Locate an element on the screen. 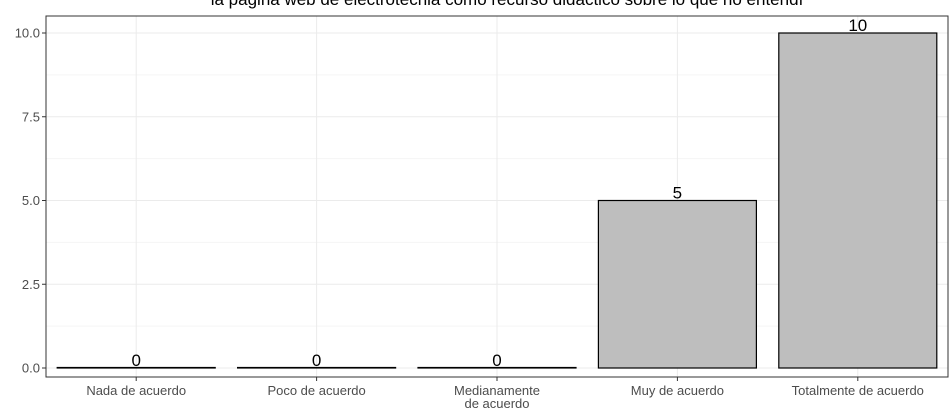 Image resolution: width=950 pixels, height=419 pixels. y-axis: 0.0 2.5 5.0 7.5 10.0 is located at coordinates (30, 201).